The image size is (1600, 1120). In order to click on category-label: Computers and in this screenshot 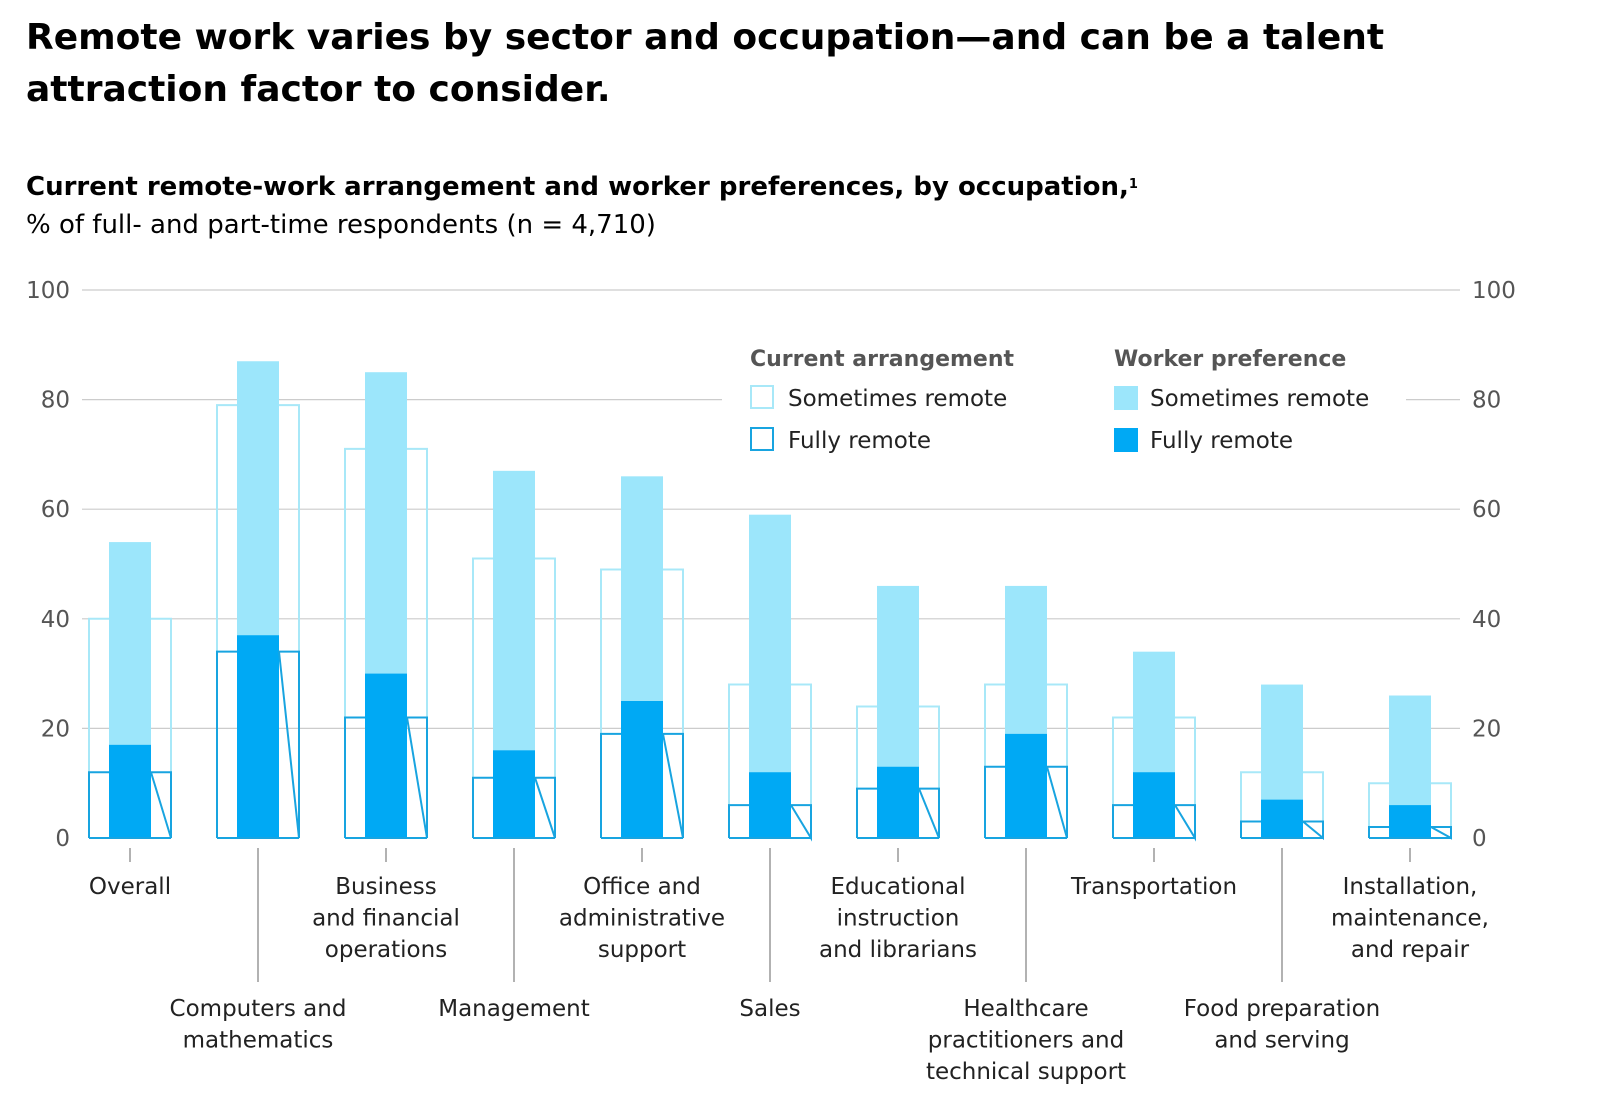, I will do `click(258, 1009)`.